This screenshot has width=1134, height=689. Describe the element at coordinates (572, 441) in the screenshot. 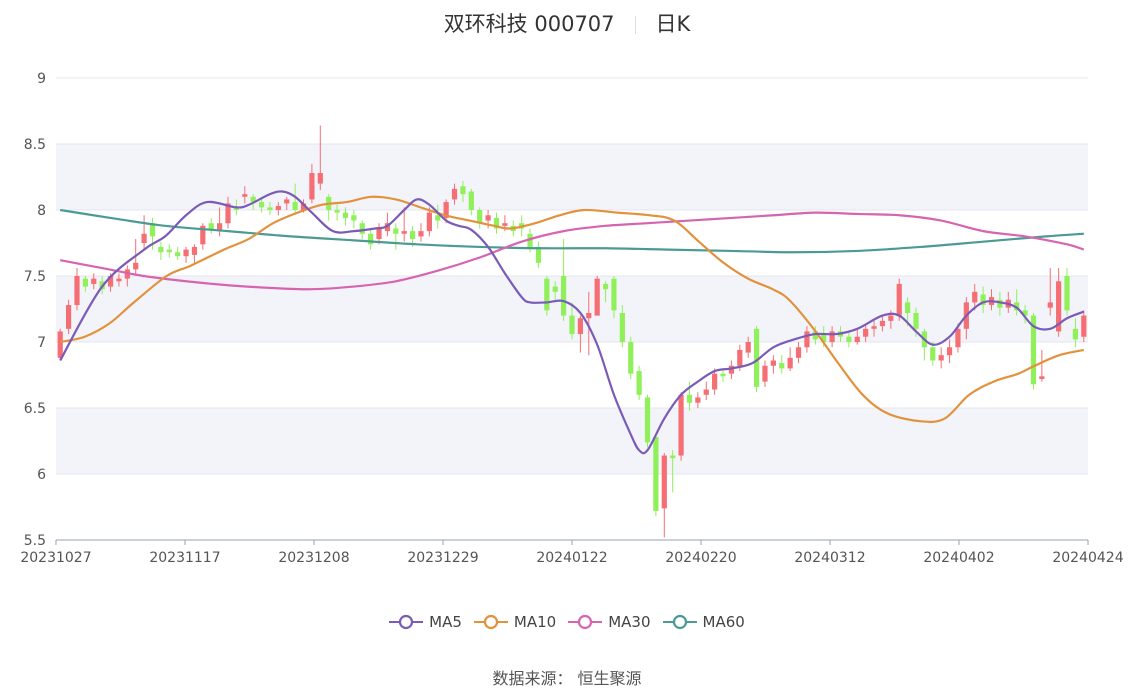

I see `grid-band` at that location.